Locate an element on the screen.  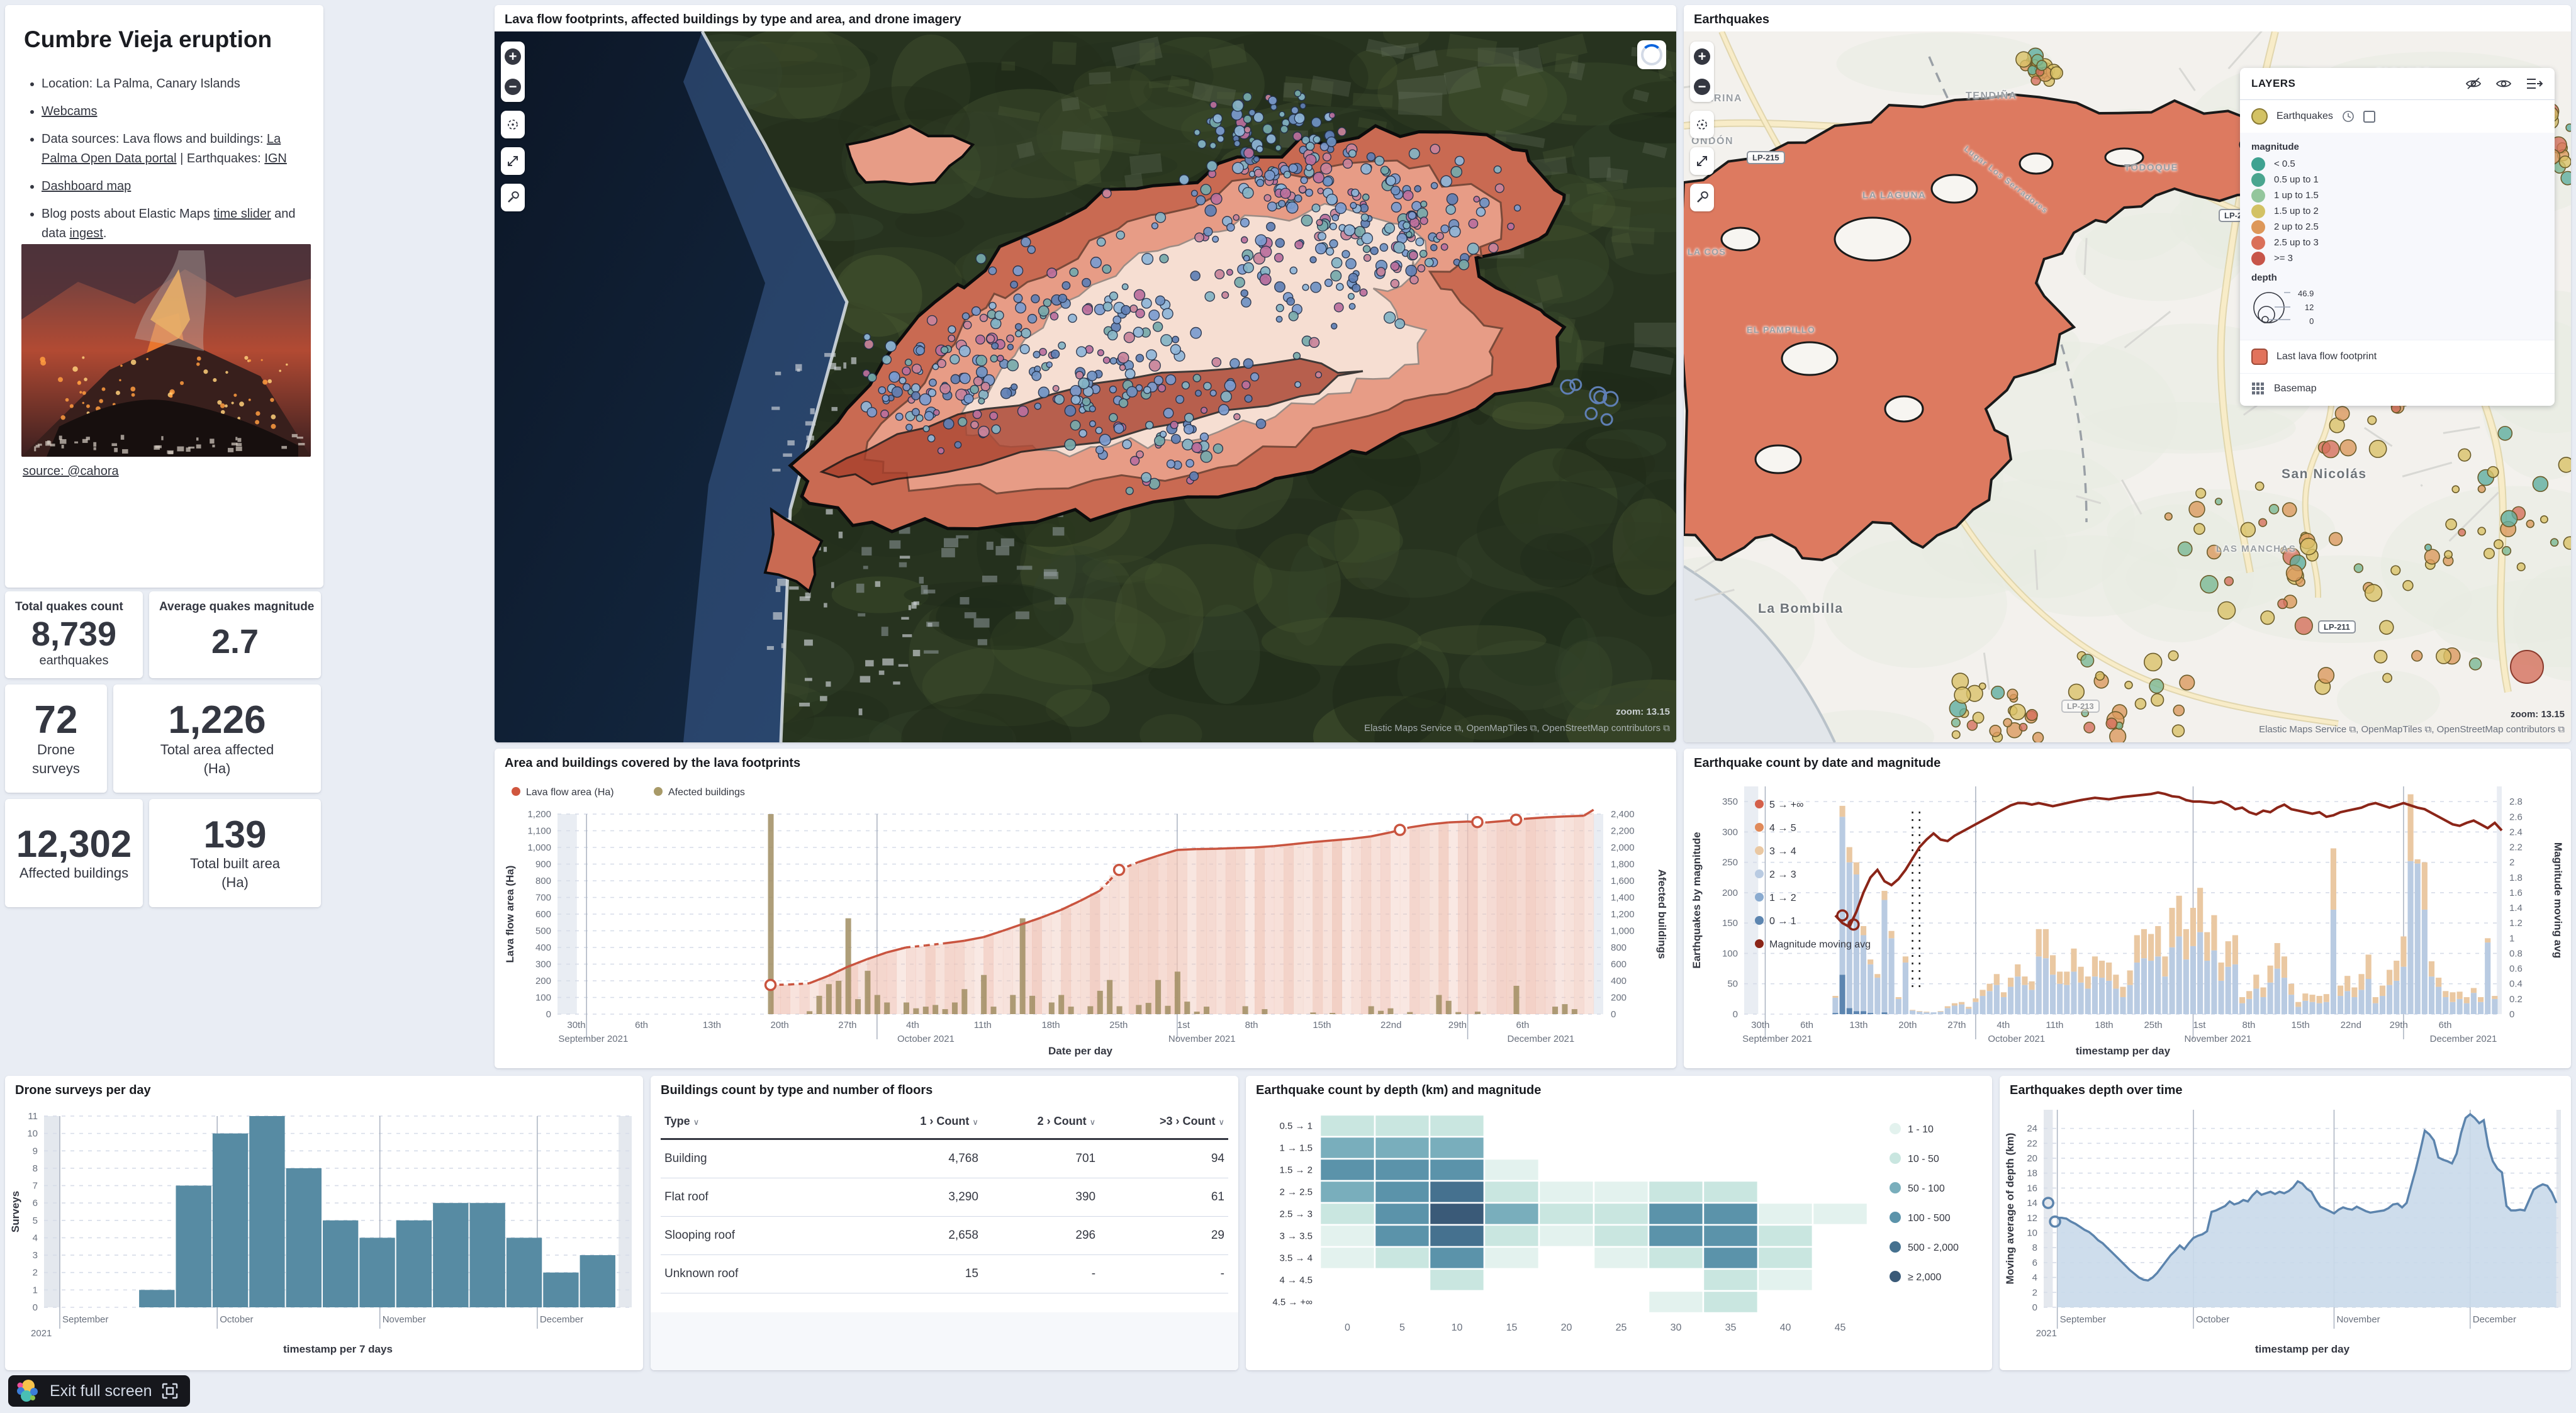
svg-text: 5 → +∞ is located at coordinates (1786, 805).